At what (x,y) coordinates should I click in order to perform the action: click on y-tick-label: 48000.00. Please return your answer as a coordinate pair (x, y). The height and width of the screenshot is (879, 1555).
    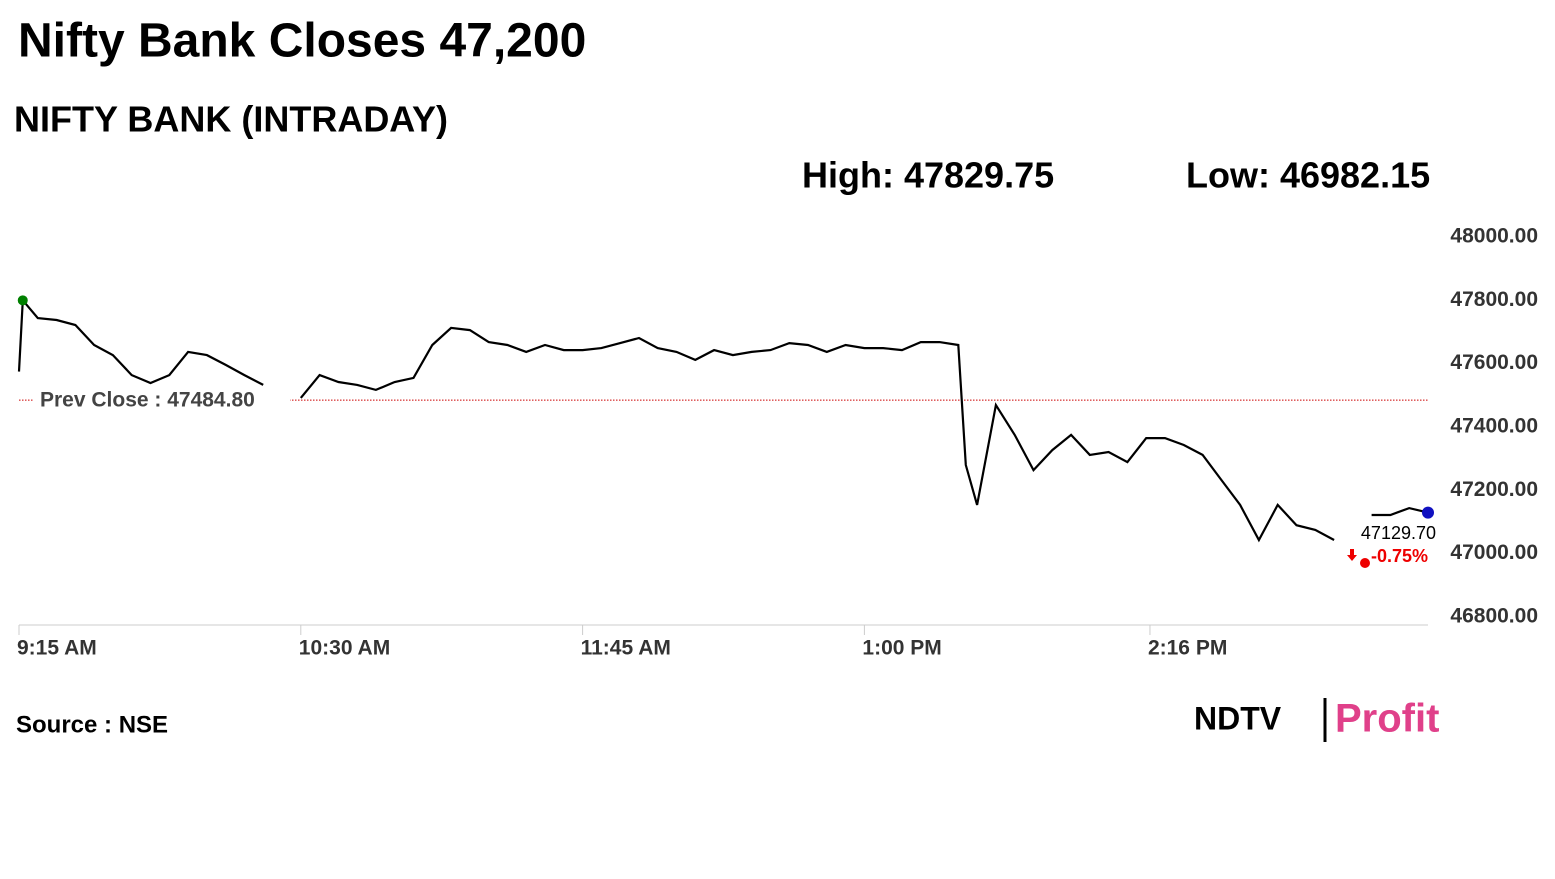
    Looking at the image, I should click on (1494, 236).